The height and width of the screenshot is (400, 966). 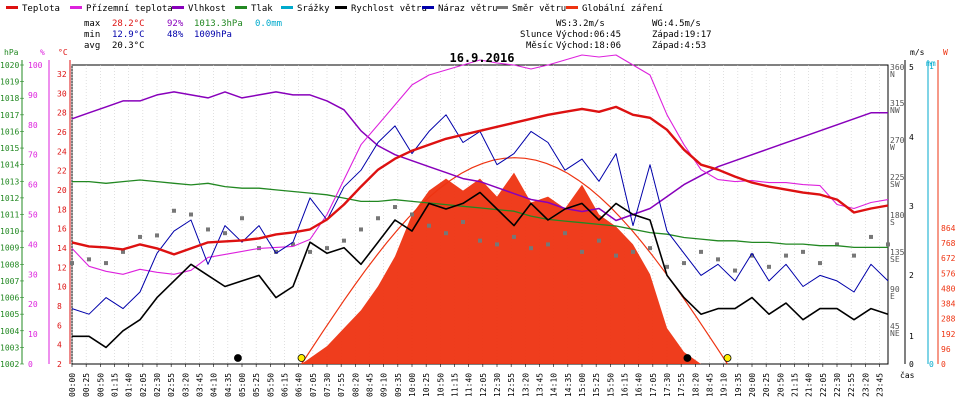 I want to click on dir-tick-label: N, so click(x=892, y=74).